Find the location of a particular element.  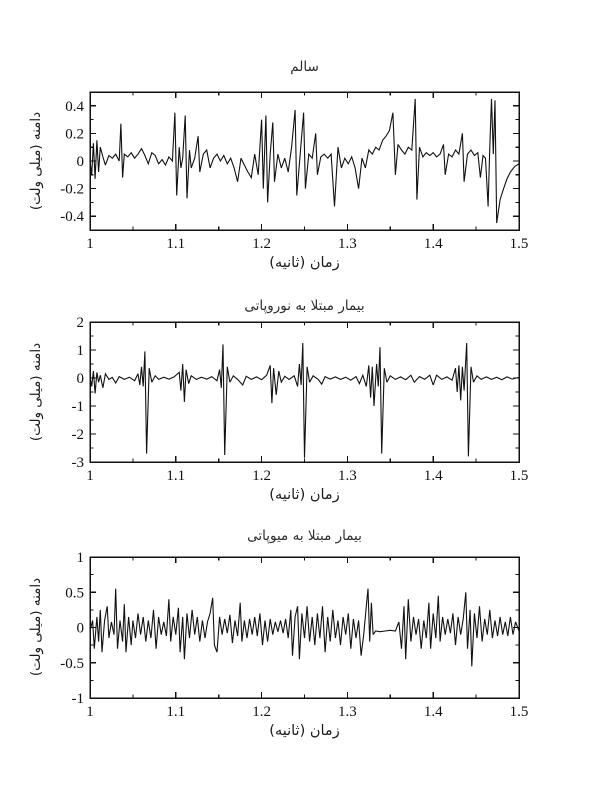

y-tick-label: -0.2 is located at coordinates (72, 190).